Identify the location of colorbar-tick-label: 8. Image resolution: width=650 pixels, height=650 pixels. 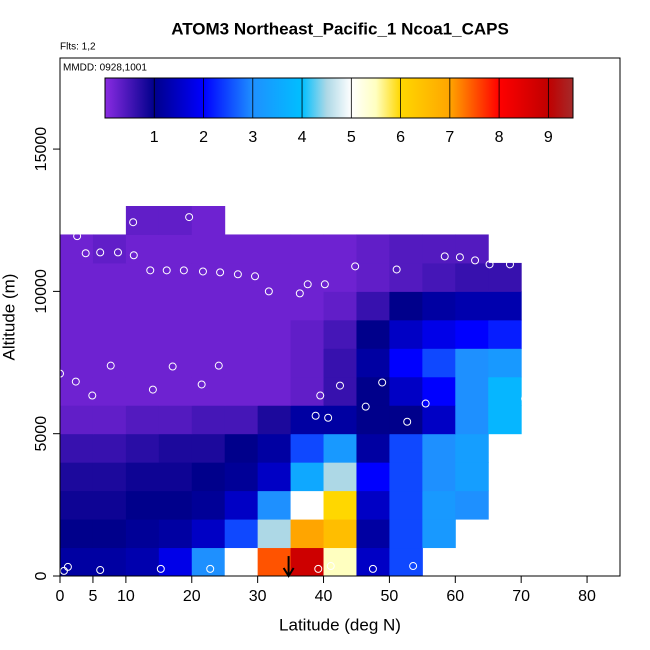
(499, 137).